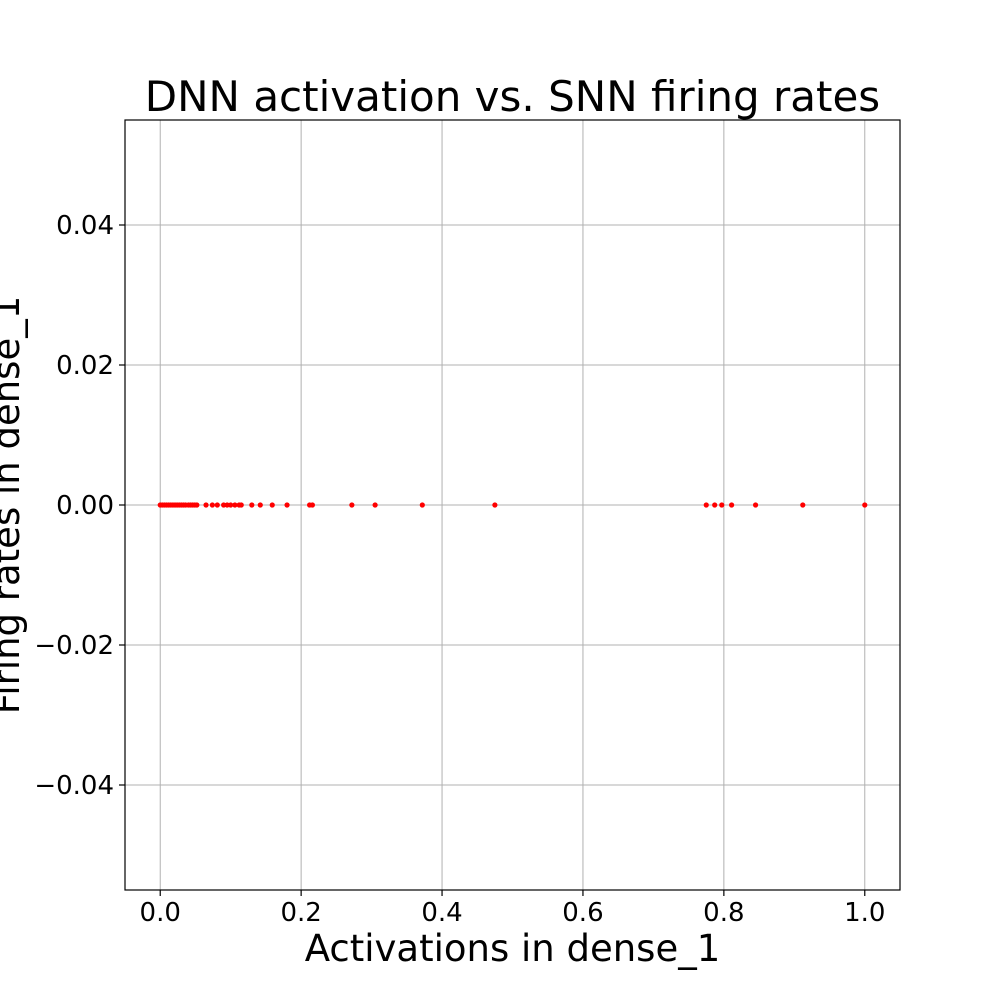 The width and height of the screenshot is (1000, 1000). What do you see at coordinates (160, 913) in the screenshot?
I see `x-tick-label: 0.0` at bounding box center [160, 913].